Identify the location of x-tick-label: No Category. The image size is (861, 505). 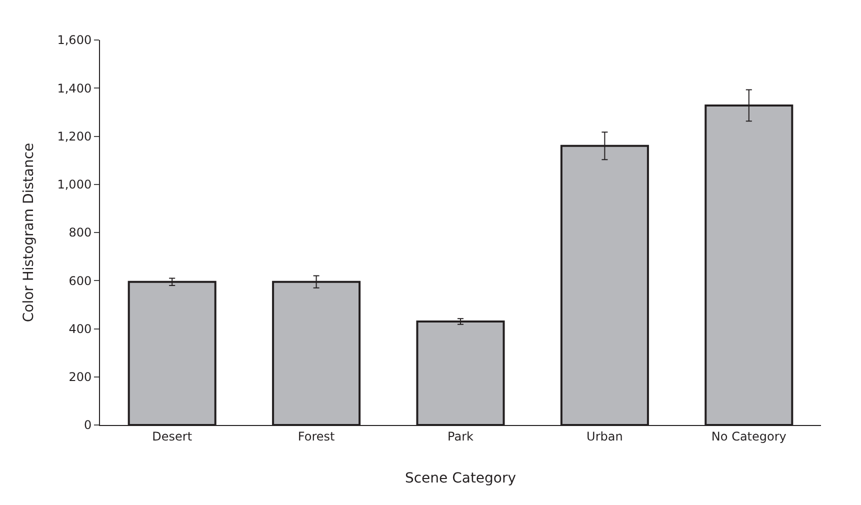
(748, 436).